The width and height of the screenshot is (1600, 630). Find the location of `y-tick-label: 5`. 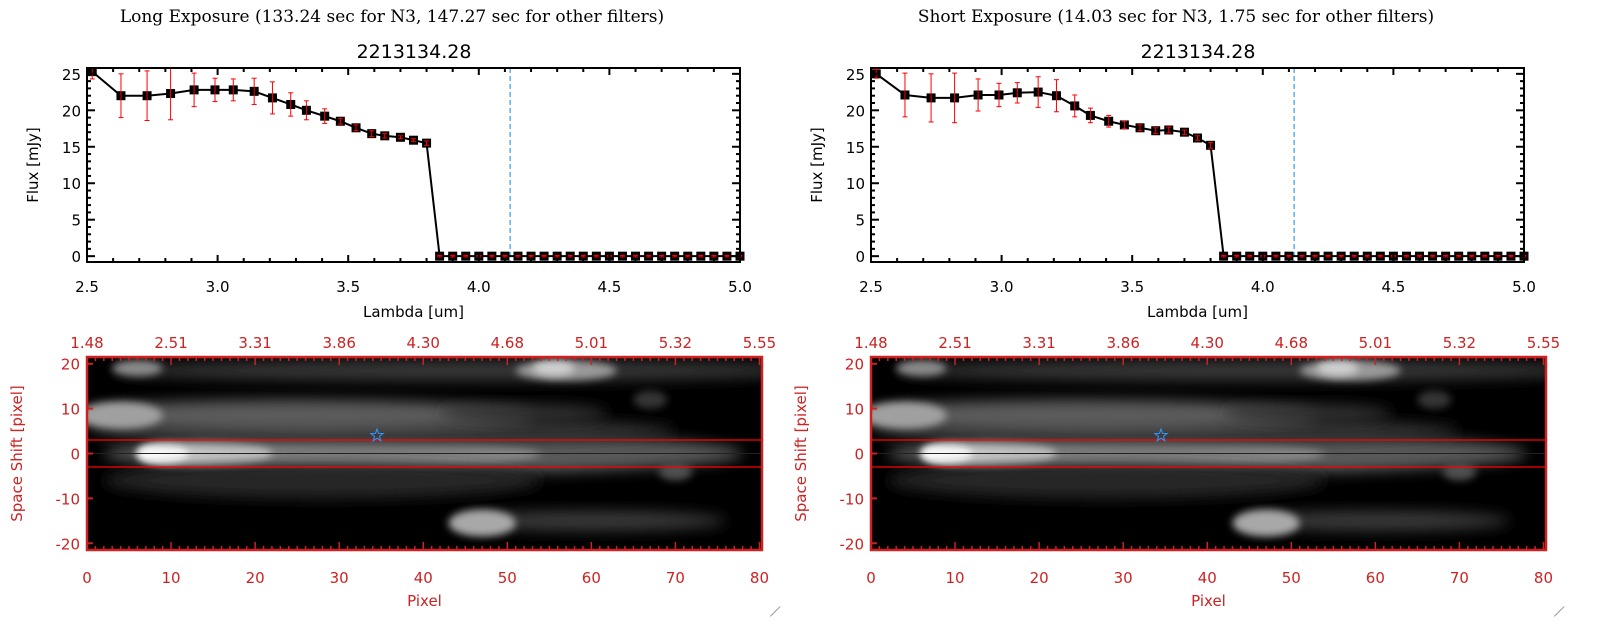

y-tick-label: 5 is located at coordinates (860, 221).